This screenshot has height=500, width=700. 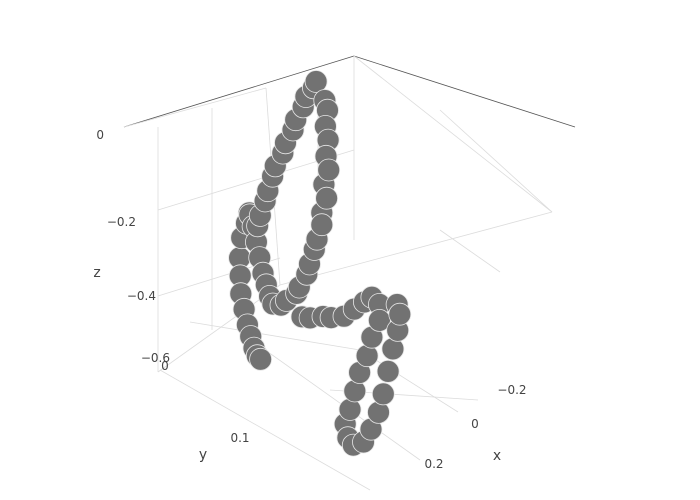 I want to click on y-ticks: 0 0.1, so click(x=205, y=402).